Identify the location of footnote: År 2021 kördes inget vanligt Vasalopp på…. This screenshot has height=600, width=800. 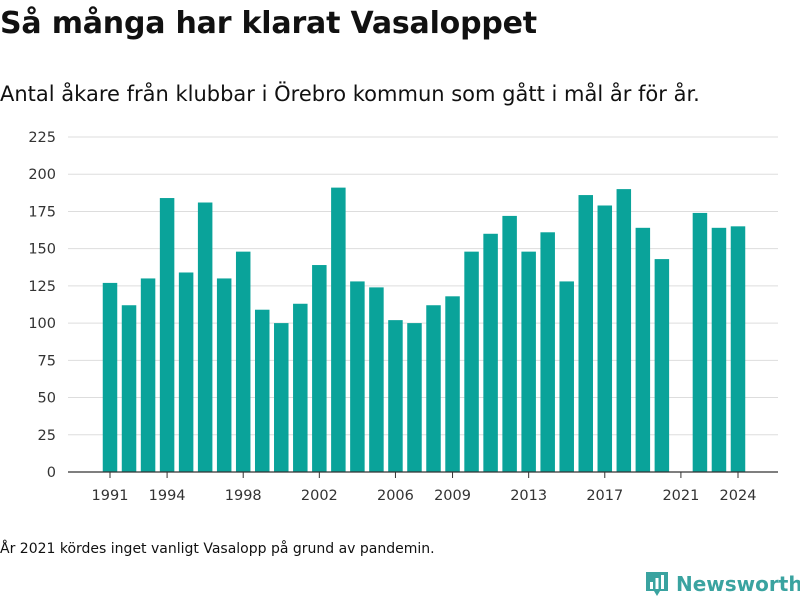
(217, 549).